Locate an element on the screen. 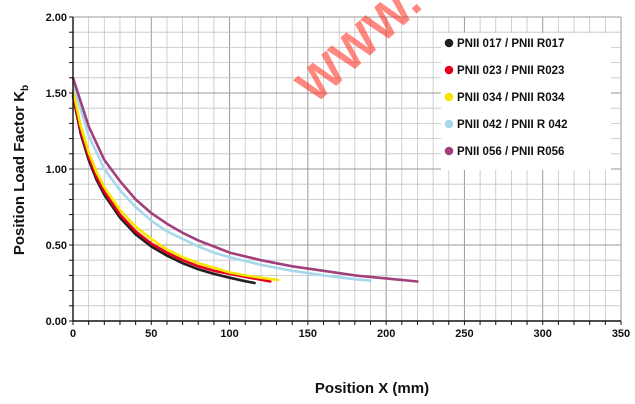 This screenshot has width=635, height=404. legend-label: PNII 017 / PNII R017 is located at coordinates (510, 44).